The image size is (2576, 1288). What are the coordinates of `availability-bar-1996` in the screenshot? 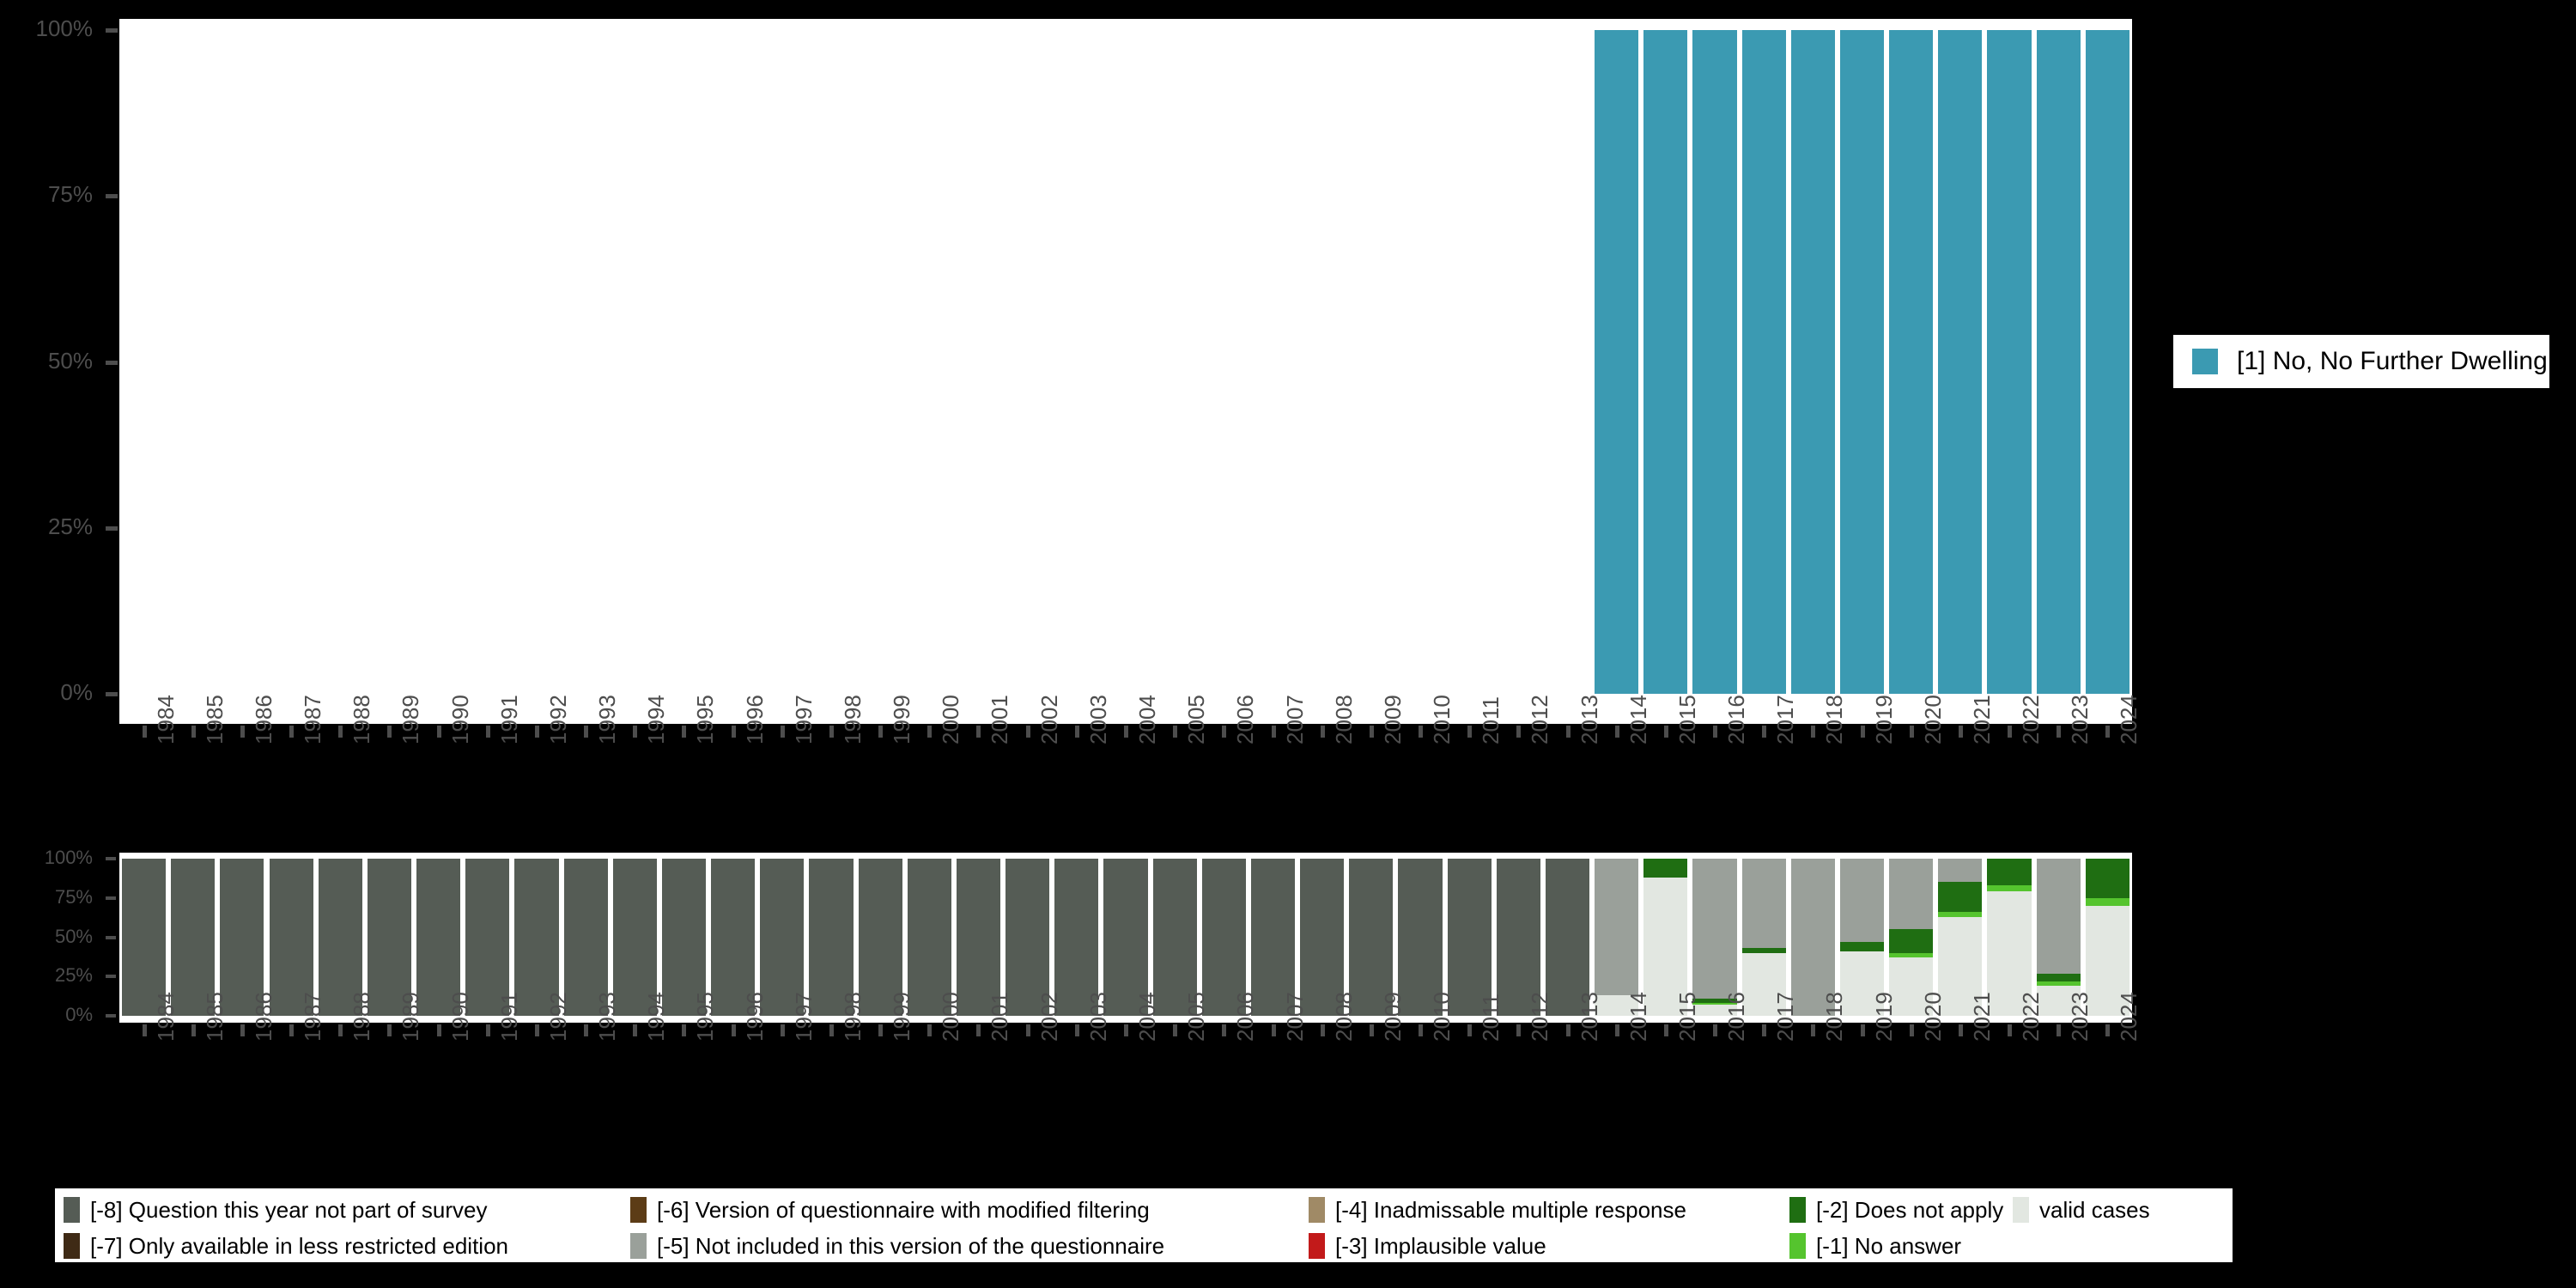 It's located at (733, 937).